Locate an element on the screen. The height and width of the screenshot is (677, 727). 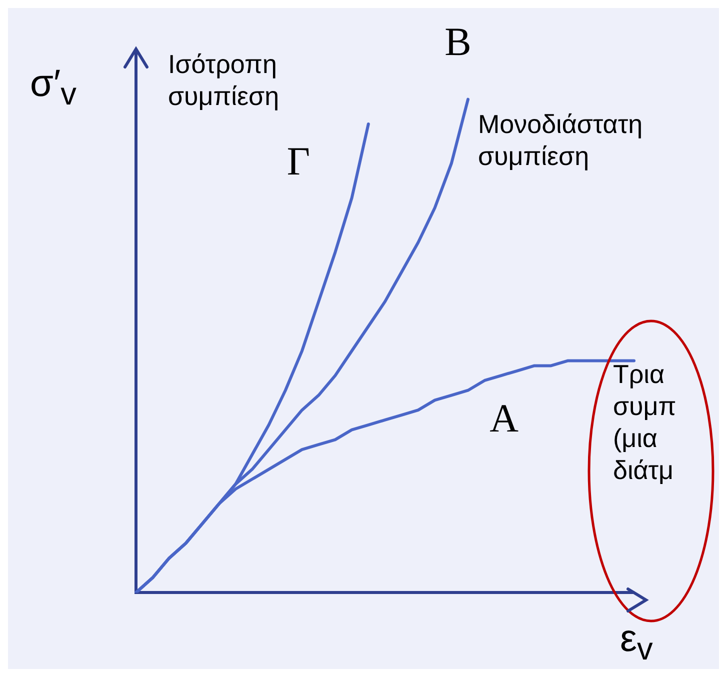
series-label: A is located at coordinates (504, 417).